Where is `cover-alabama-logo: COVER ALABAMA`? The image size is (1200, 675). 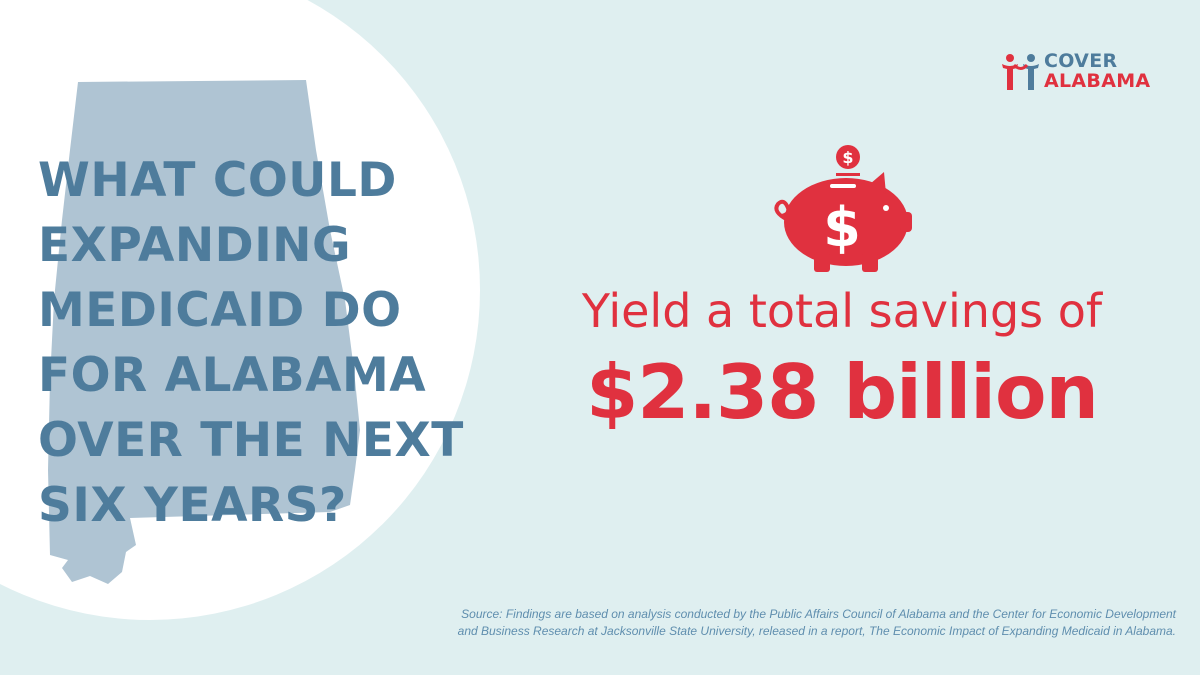 cover-alabama-logo: COVER ALABAMA is located at coordinates (1090, 72).